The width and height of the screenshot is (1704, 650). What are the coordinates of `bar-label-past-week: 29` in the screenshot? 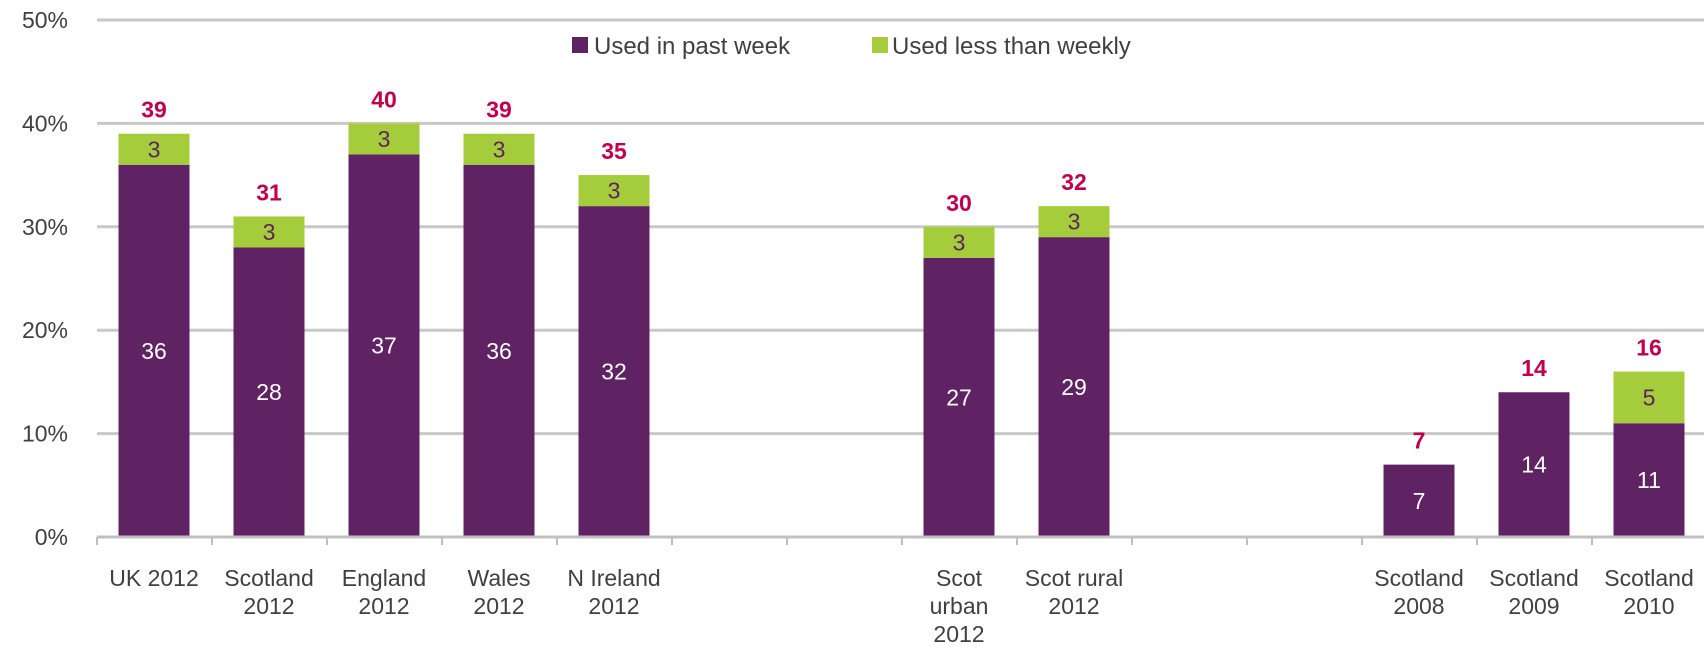 It's located at (1074, 387).